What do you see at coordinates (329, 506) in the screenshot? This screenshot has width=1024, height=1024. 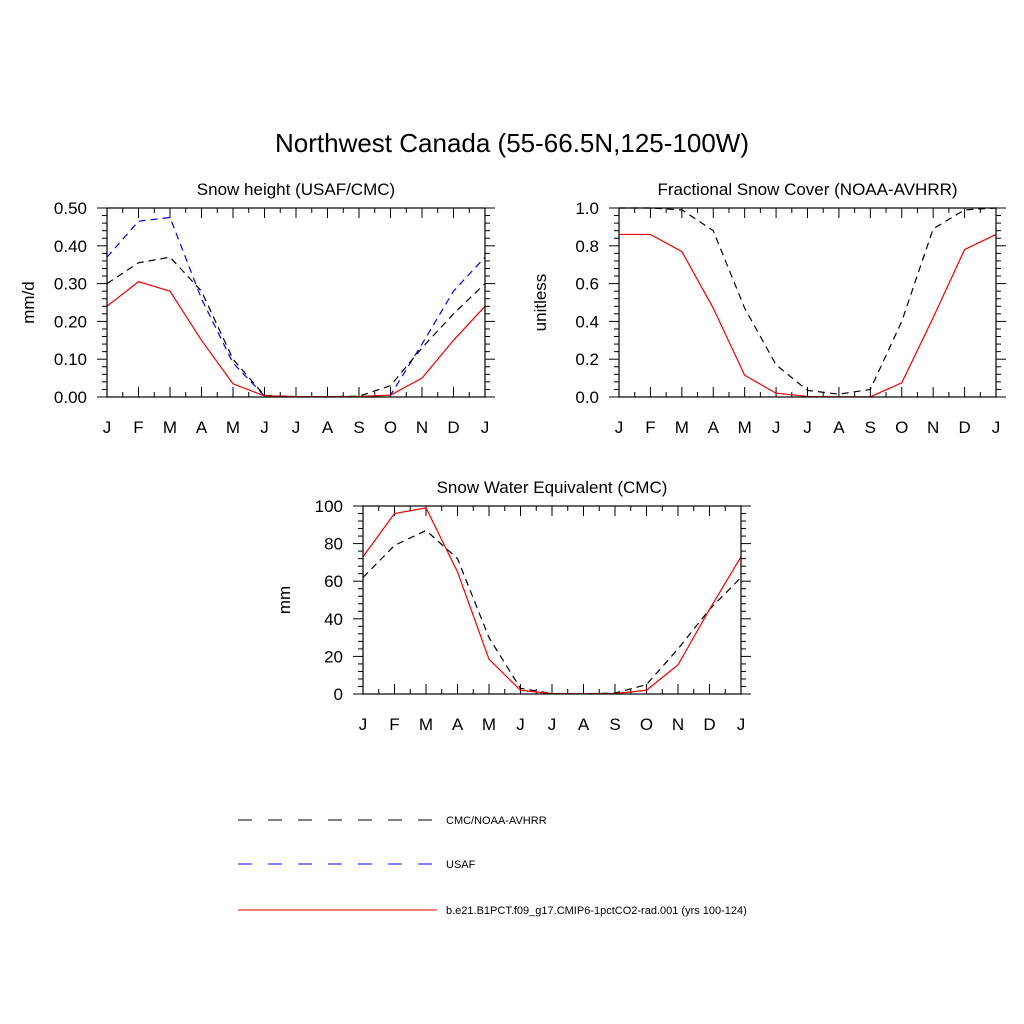 I see `y-tick-label: 100` at bounding box center [329, 506].